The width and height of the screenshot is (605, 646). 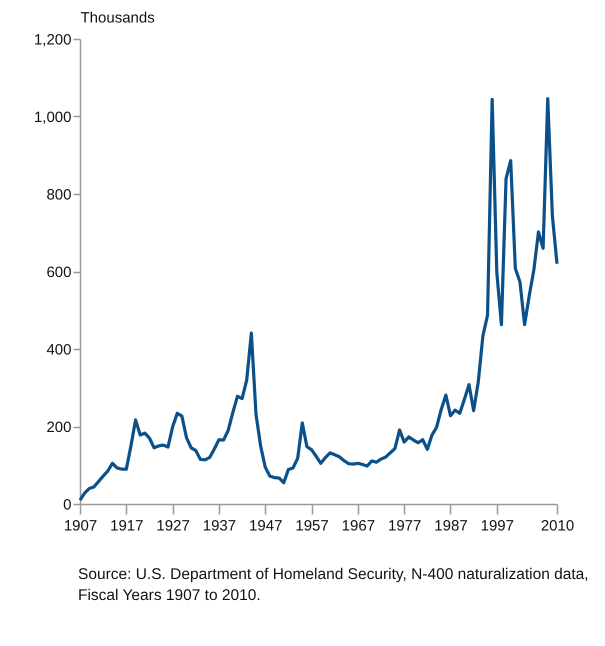 I want to click on x-tick-label: 1917, so click(x=127, y=526).